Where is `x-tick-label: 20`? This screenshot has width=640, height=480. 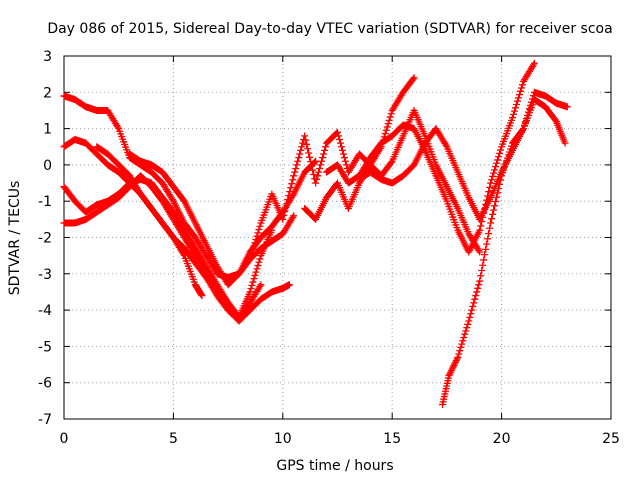 x-tick-label: 20 is located at coordinates (502, 439).